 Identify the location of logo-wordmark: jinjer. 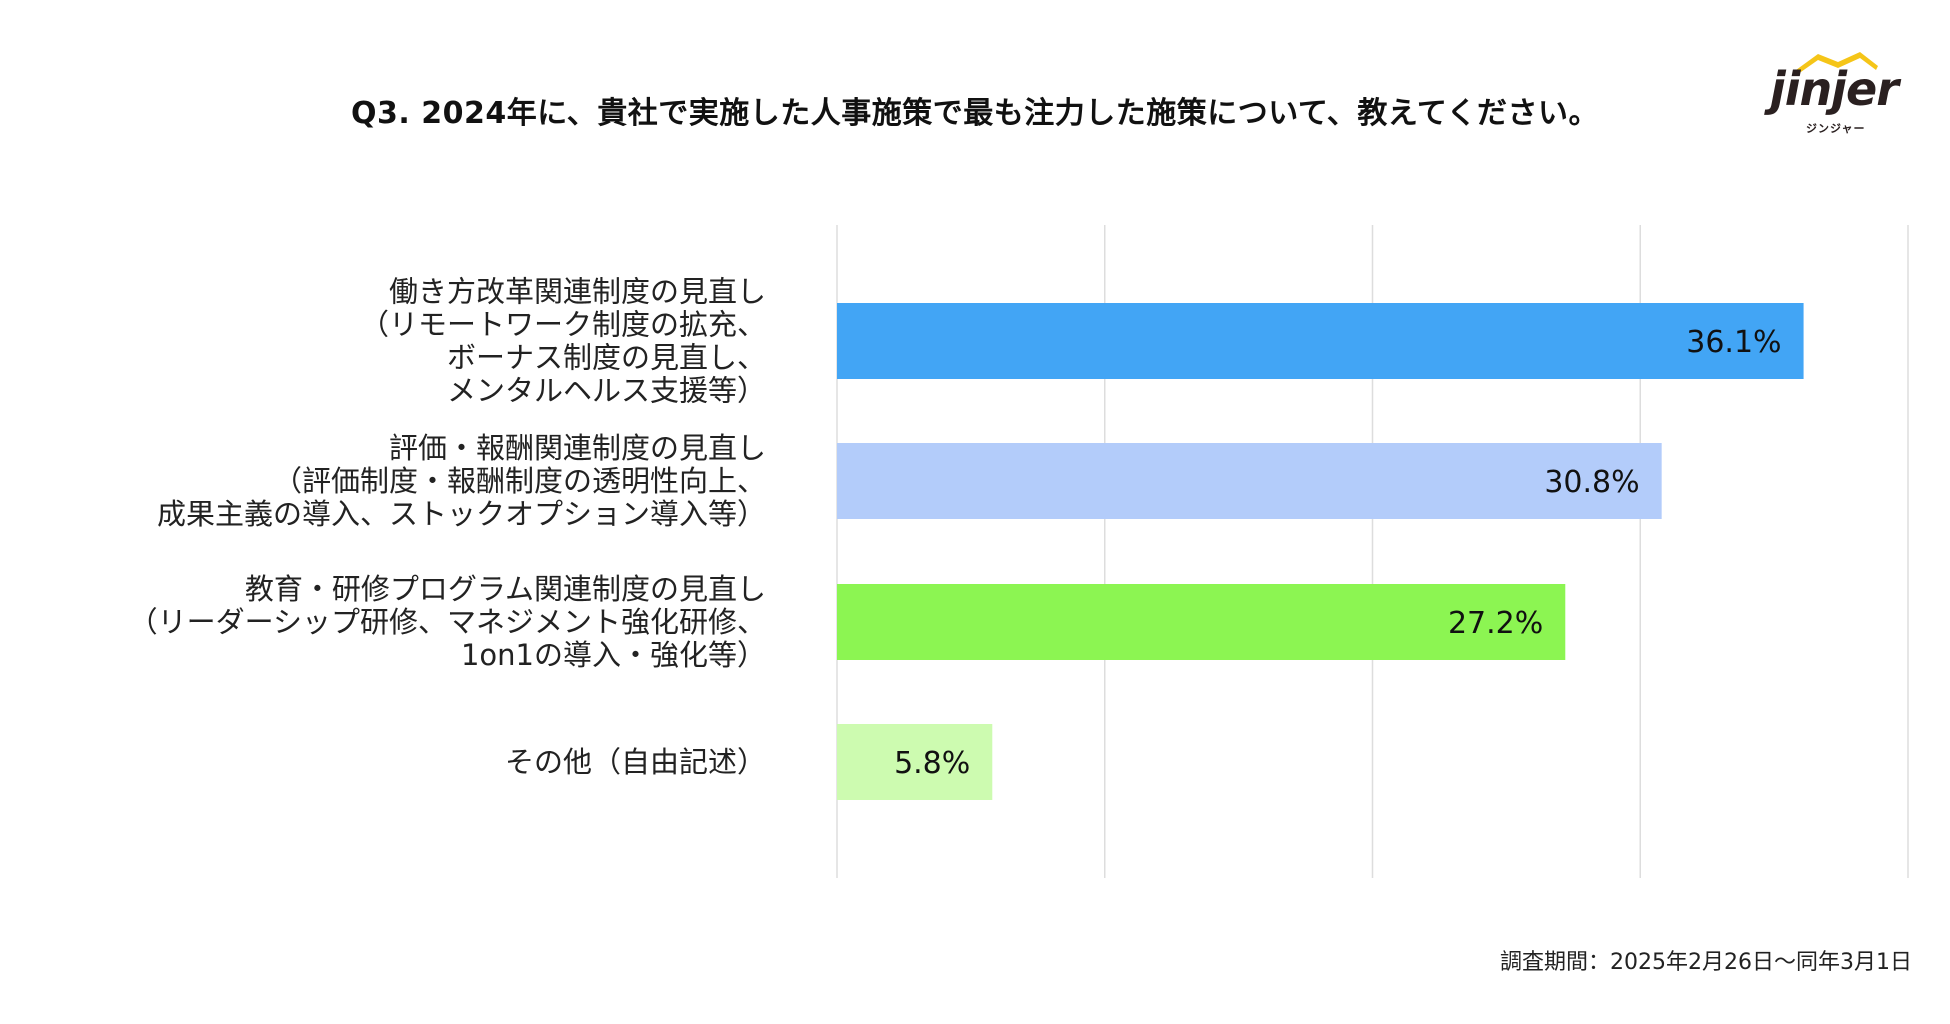
(1834, 89).